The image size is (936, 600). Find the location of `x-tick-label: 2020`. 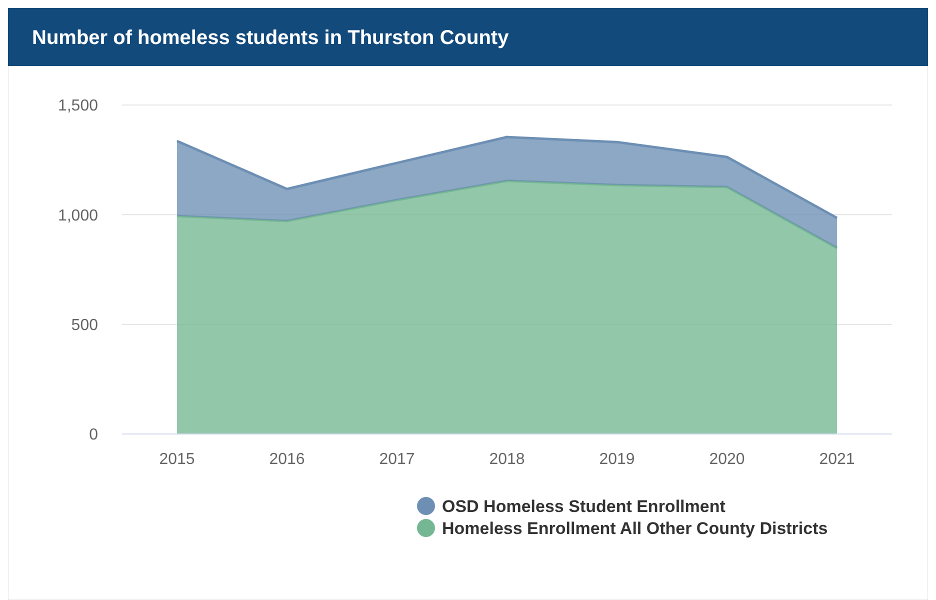

x-tick-label: 2020 is located at coordinates (727, 459).